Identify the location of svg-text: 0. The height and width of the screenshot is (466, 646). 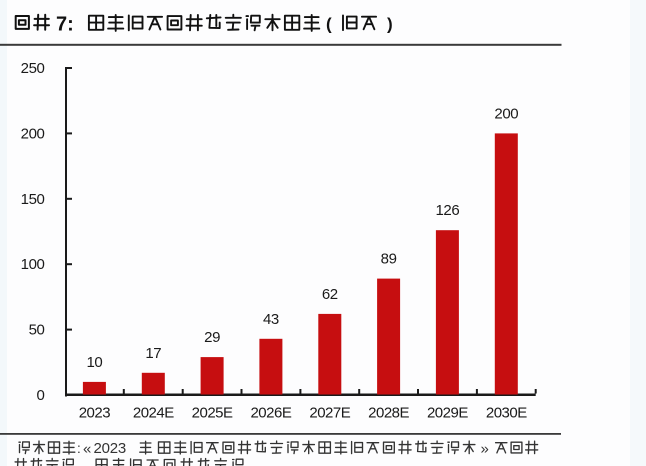
(41, 395).